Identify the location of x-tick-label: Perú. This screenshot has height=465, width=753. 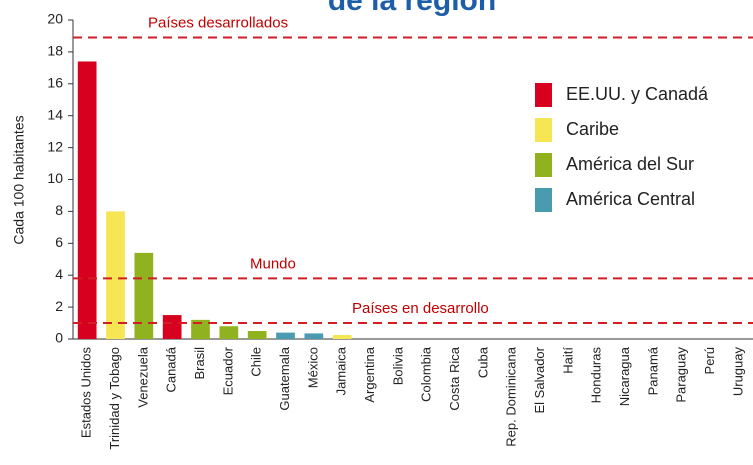
(709, 360).